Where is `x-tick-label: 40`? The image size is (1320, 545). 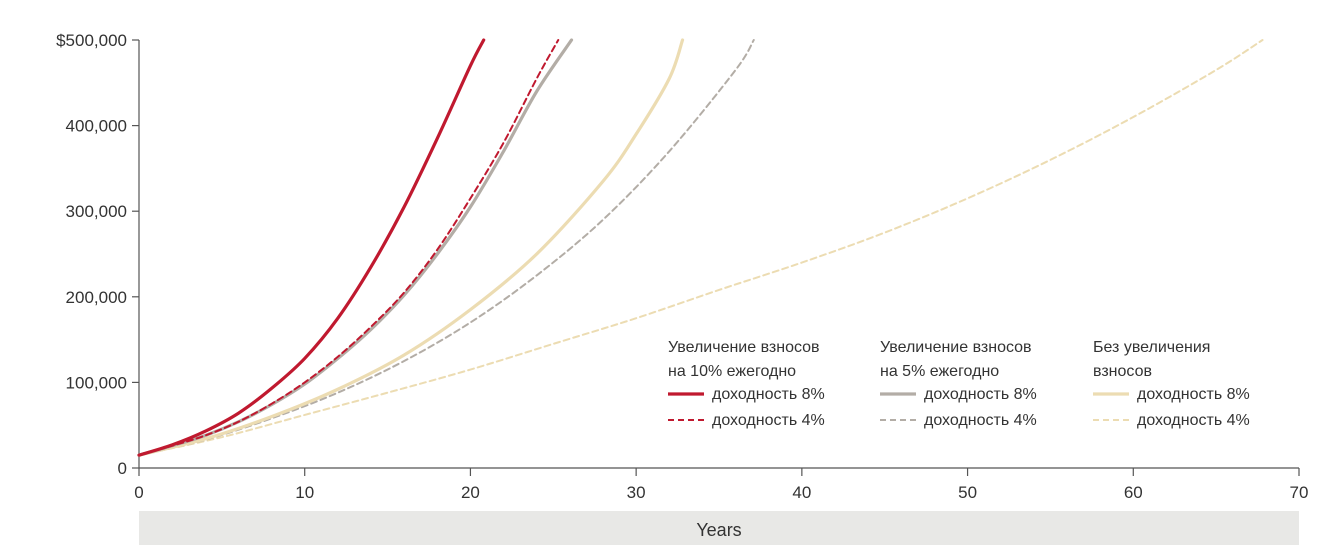 x-tick-label: 40 is located at coordinates (801, 492).